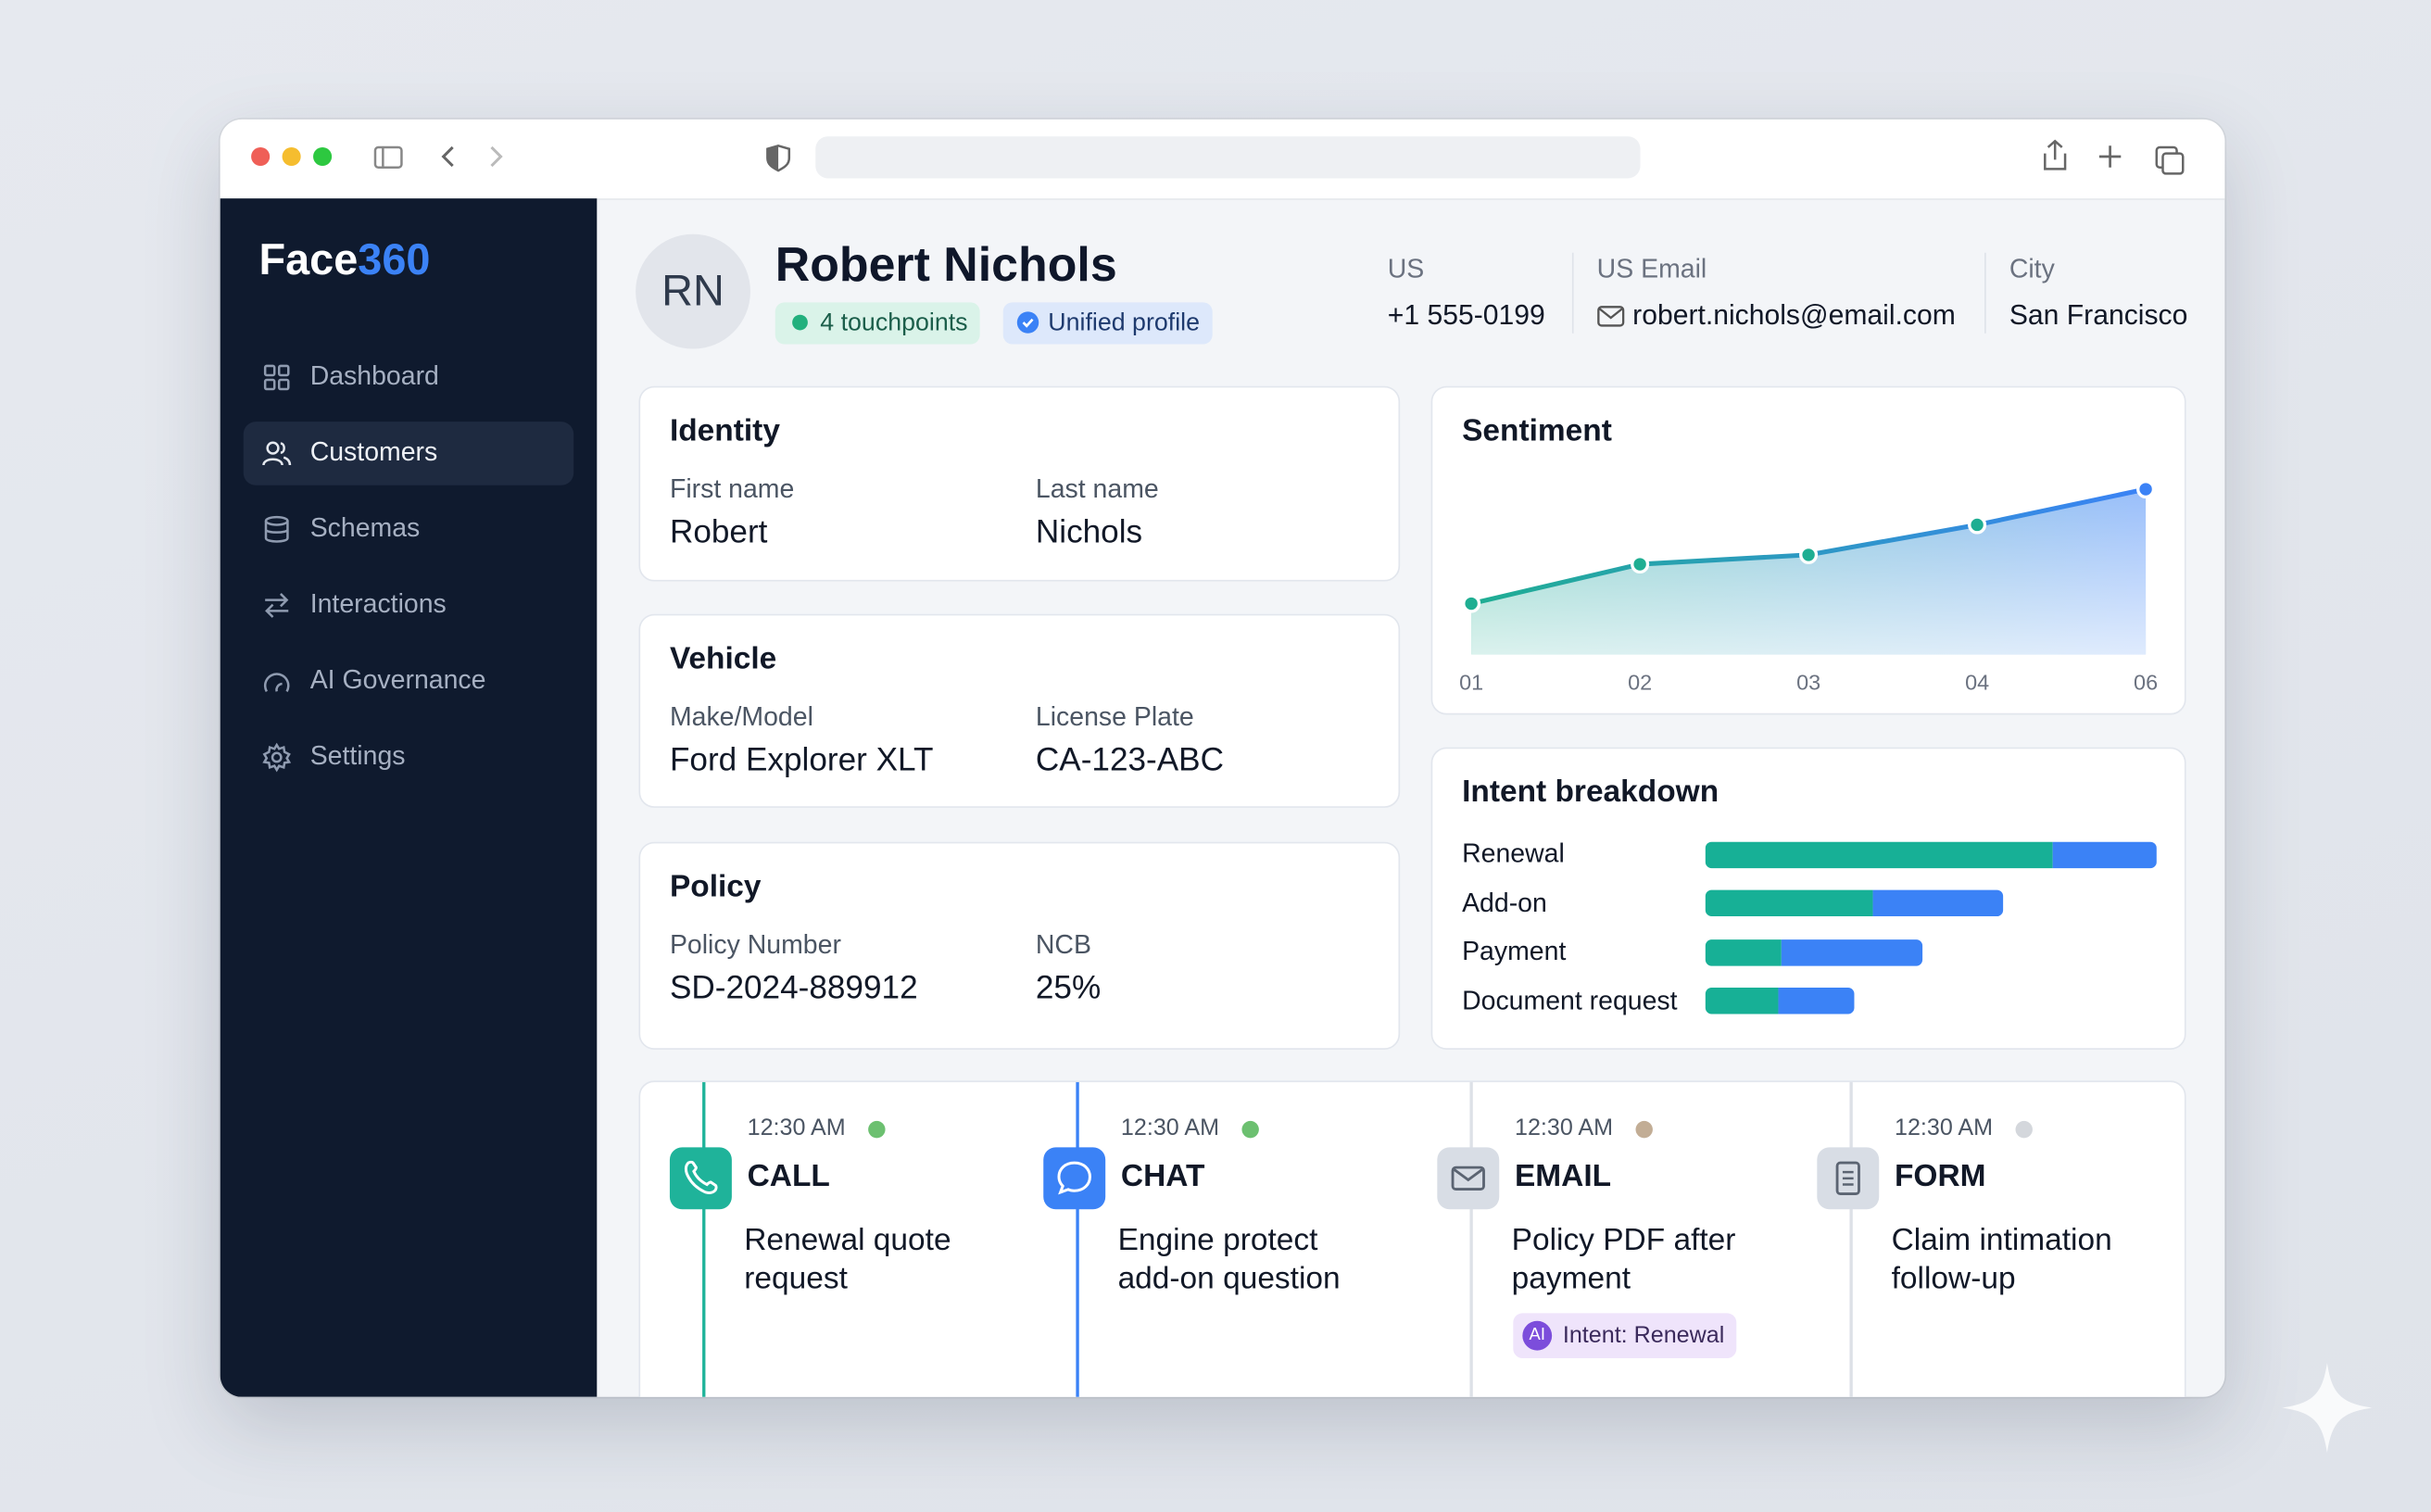  What do you see at coordinates (1985, 293) in the screenshot?
I see `contact-divider` at bounding box center [1985, 293].